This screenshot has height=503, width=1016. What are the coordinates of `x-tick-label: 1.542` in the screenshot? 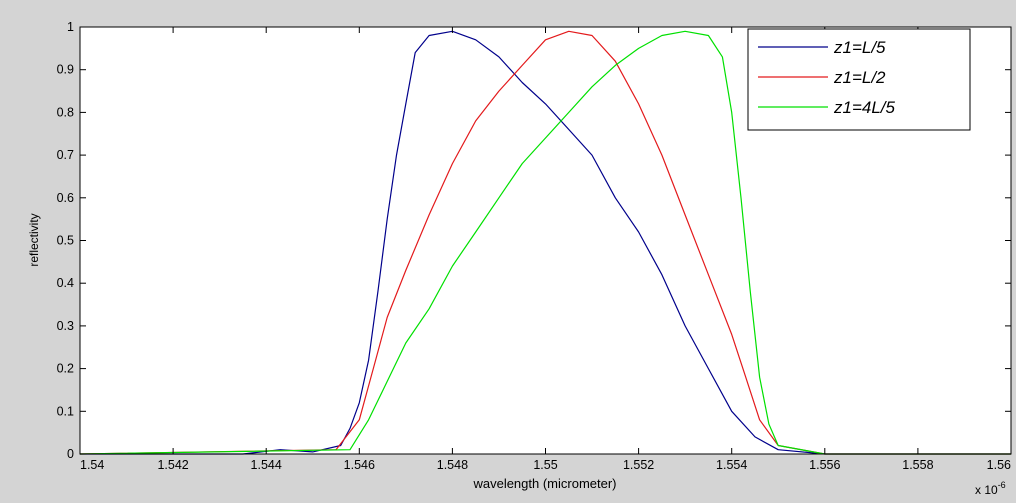 It's located at (172, 465).